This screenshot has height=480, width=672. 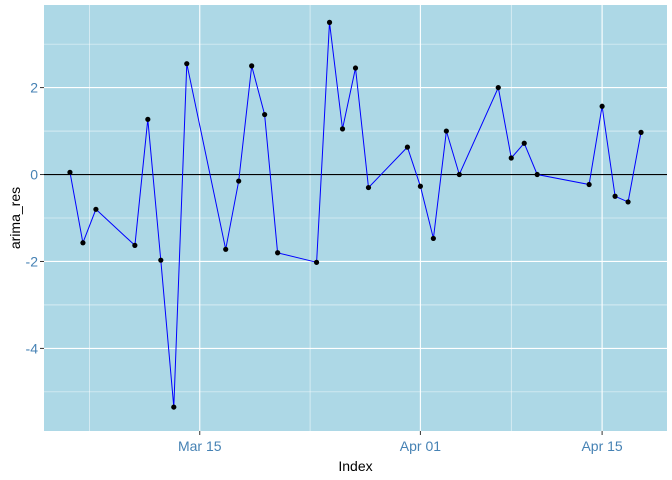 I want to click on y-tick-label: -4, so click(x=32, y=348).